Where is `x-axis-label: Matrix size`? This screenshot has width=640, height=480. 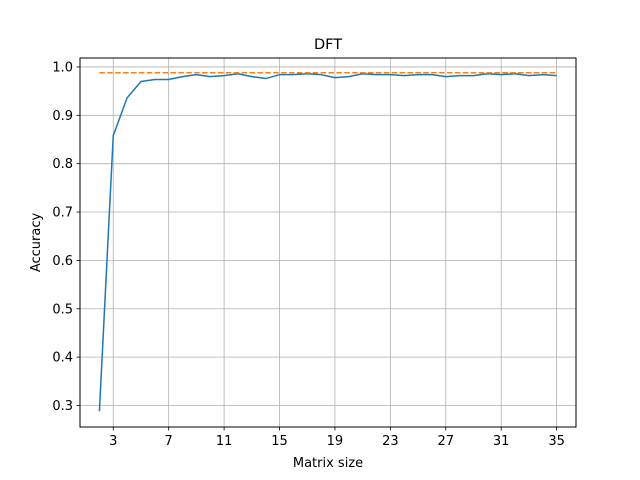
x-axis-label: Matrix size is located at coordinates (328, 463).